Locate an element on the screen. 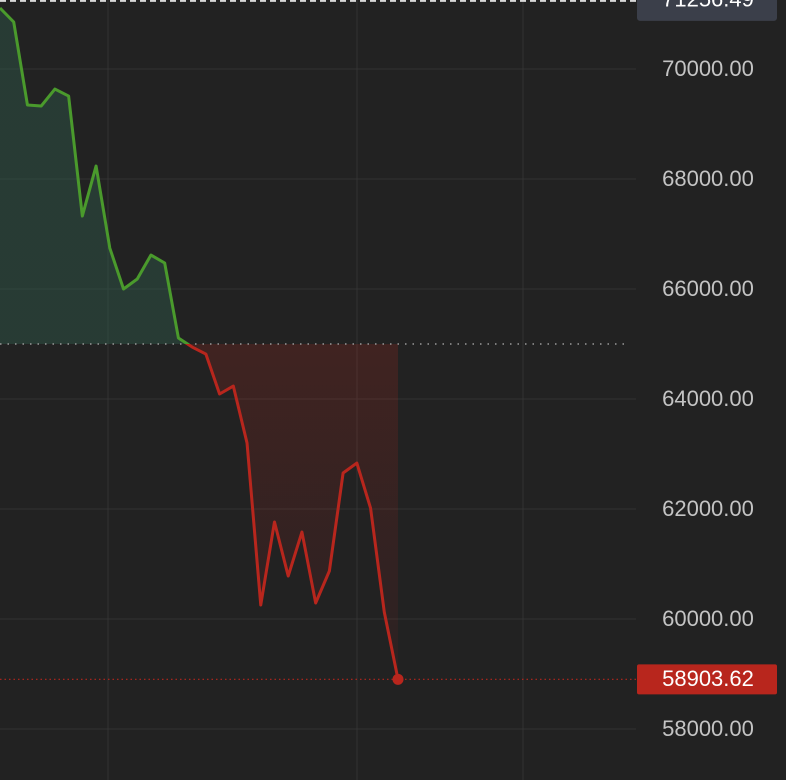 Image resolution: width=786 pixels, height=780 pixels. y-tick-label: 62000.00 is located at coordinates (708, 508).